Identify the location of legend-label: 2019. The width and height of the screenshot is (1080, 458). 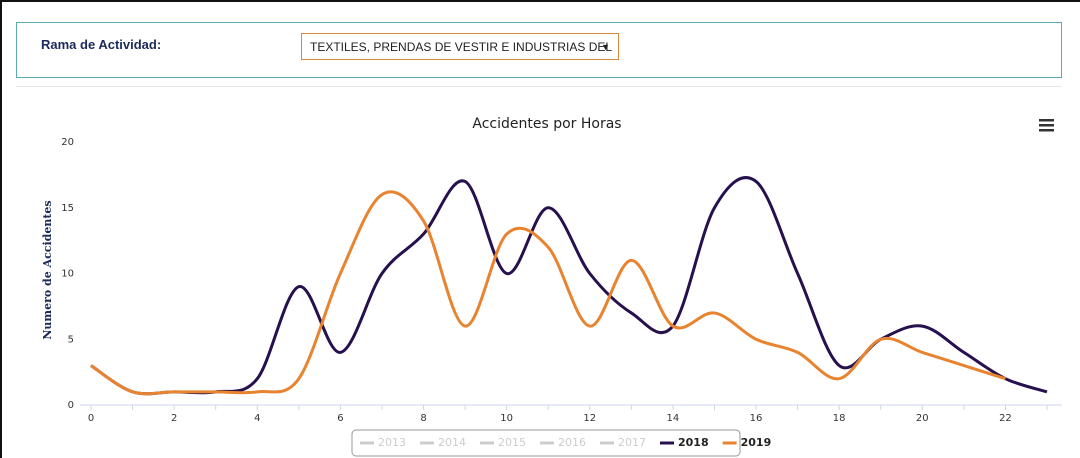
(756, 442).